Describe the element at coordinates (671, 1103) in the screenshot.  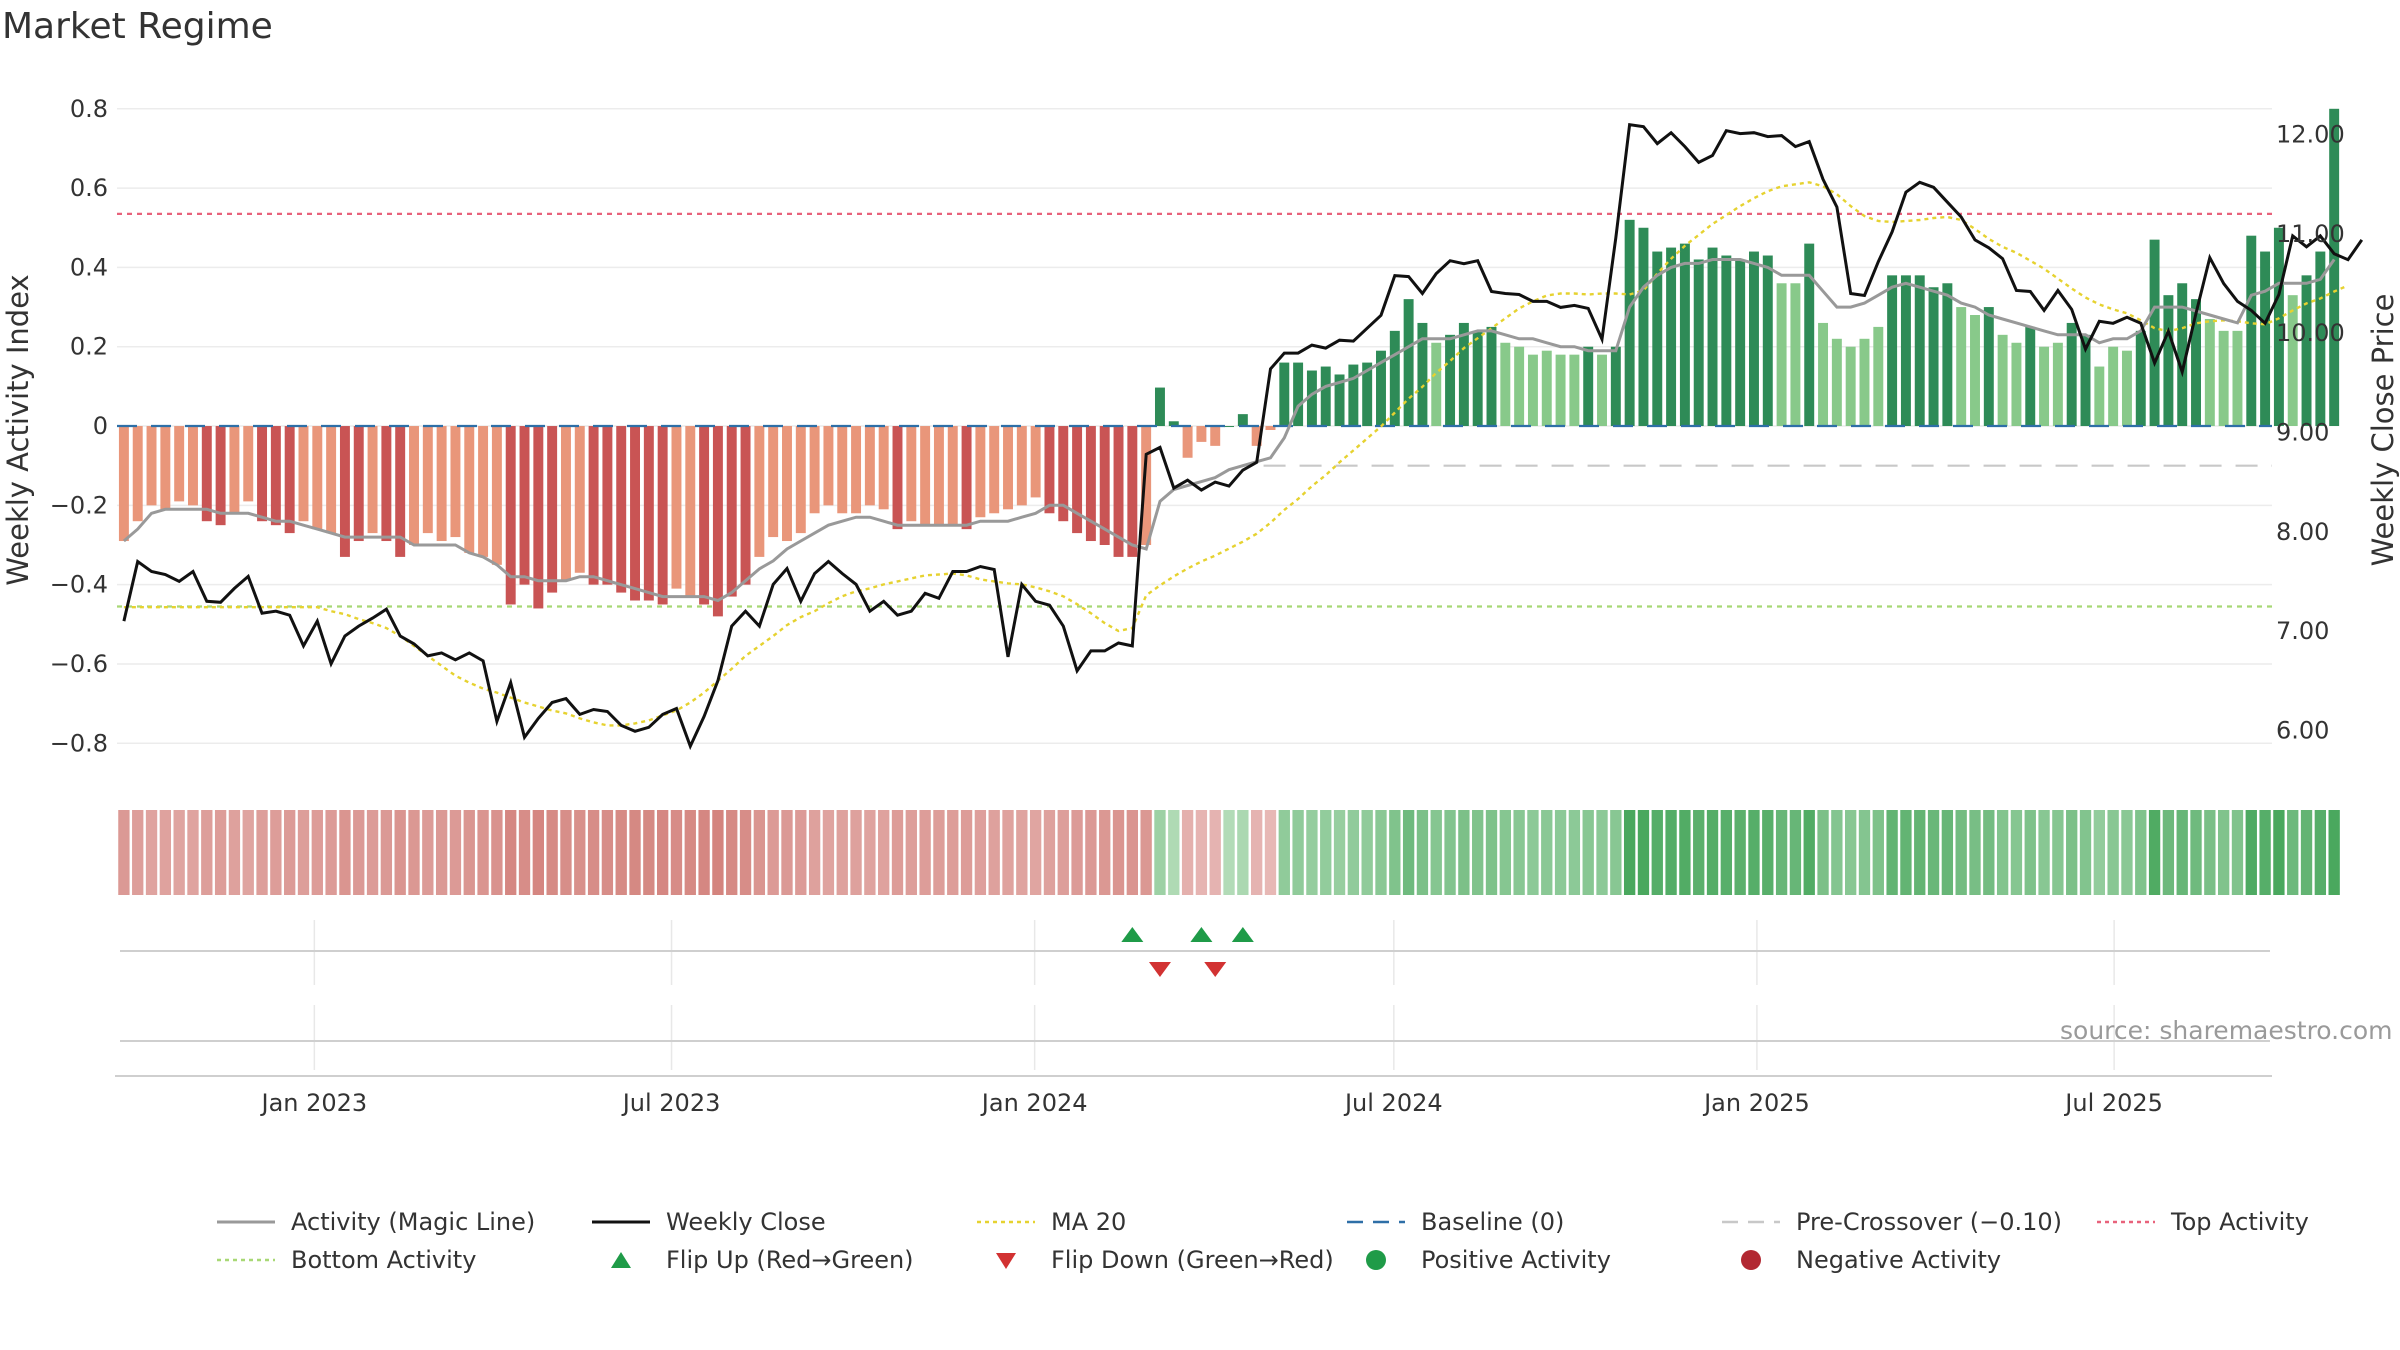
I see `x-tick-label: Jul 2023` at that location.